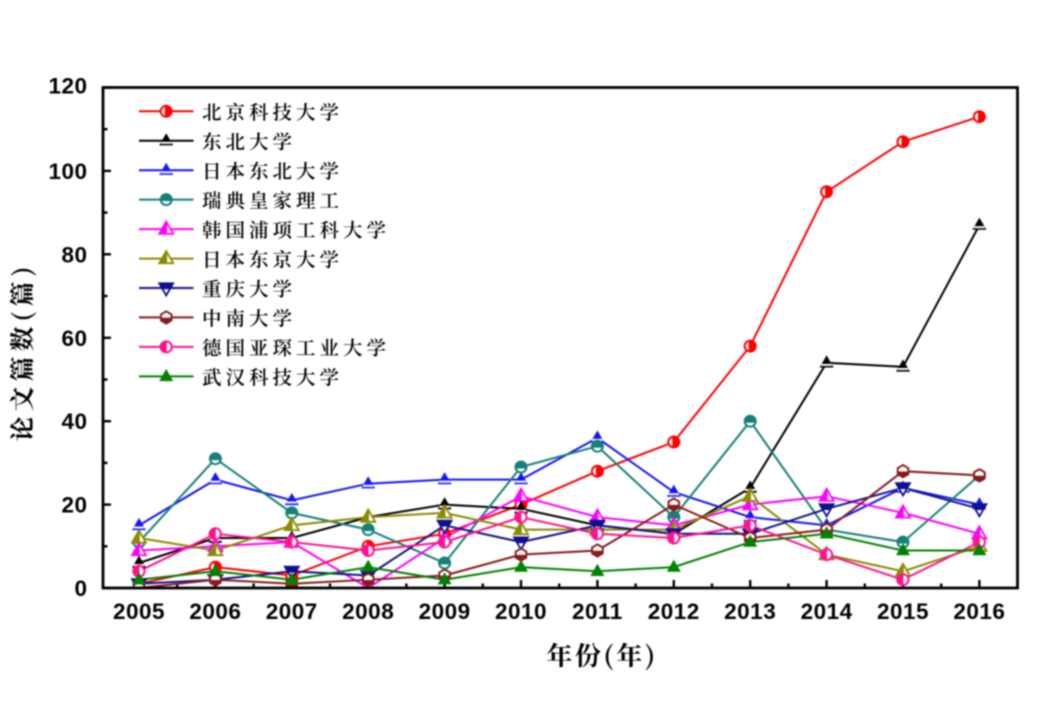 This screenshot has width=1059, height=706. Describe the element at coordinates (139, 611) in the screenshot. I see `svg-text: 2005` at that location.